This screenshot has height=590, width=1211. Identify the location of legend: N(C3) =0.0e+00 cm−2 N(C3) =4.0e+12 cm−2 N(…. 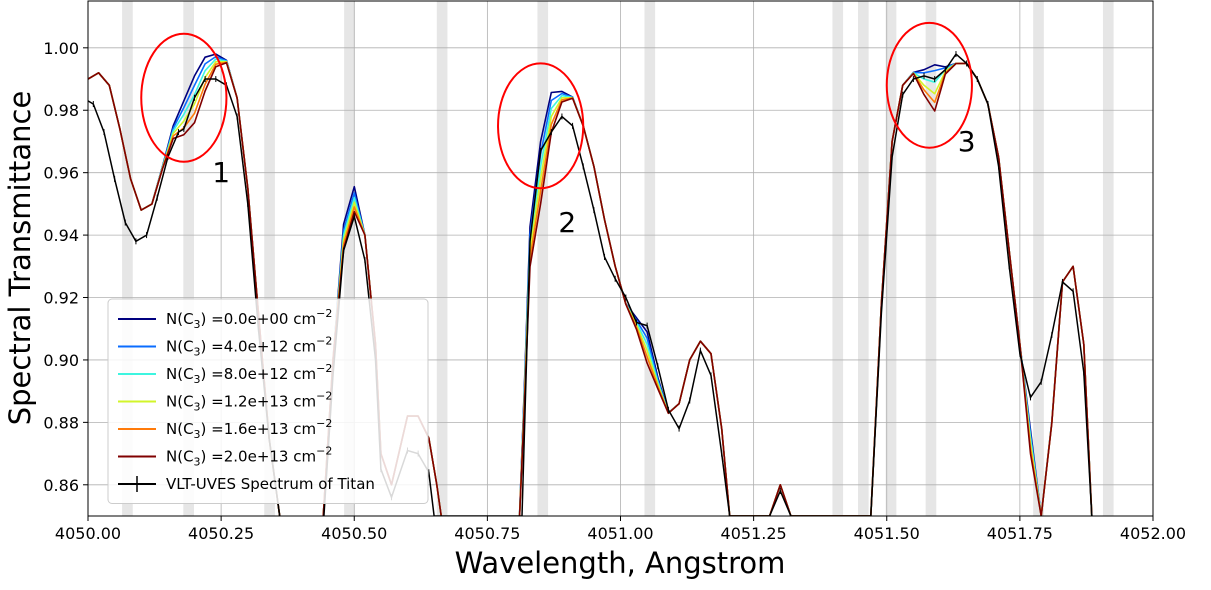
(268, 401).